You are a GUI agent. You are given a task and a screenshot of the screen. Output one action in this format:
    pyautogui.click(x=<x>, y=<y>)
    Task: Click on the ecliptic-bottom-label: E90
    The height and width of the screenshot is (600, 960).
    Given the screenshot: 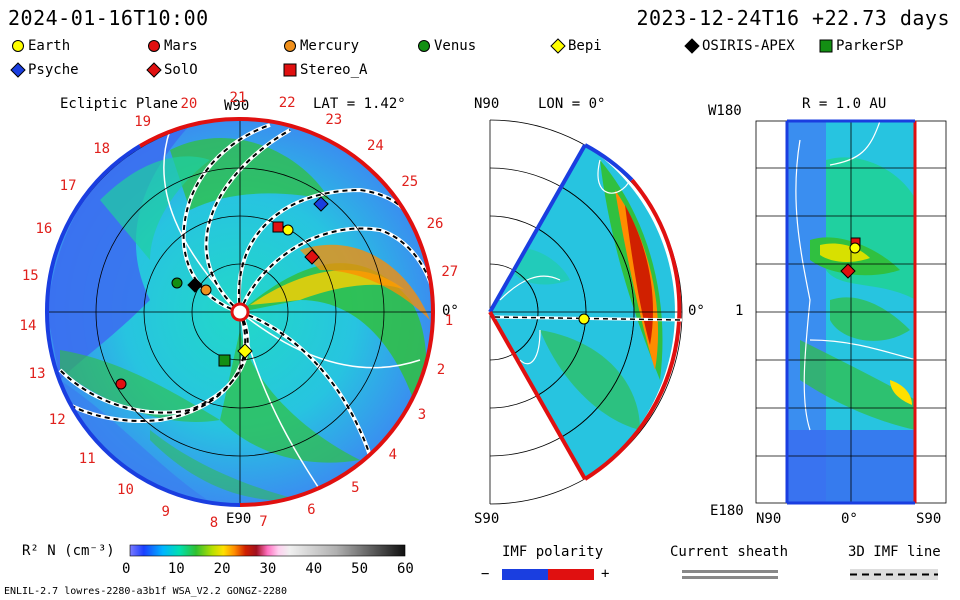 What is the action you would take?
    pyautogui.click(x=239, y=519)
    